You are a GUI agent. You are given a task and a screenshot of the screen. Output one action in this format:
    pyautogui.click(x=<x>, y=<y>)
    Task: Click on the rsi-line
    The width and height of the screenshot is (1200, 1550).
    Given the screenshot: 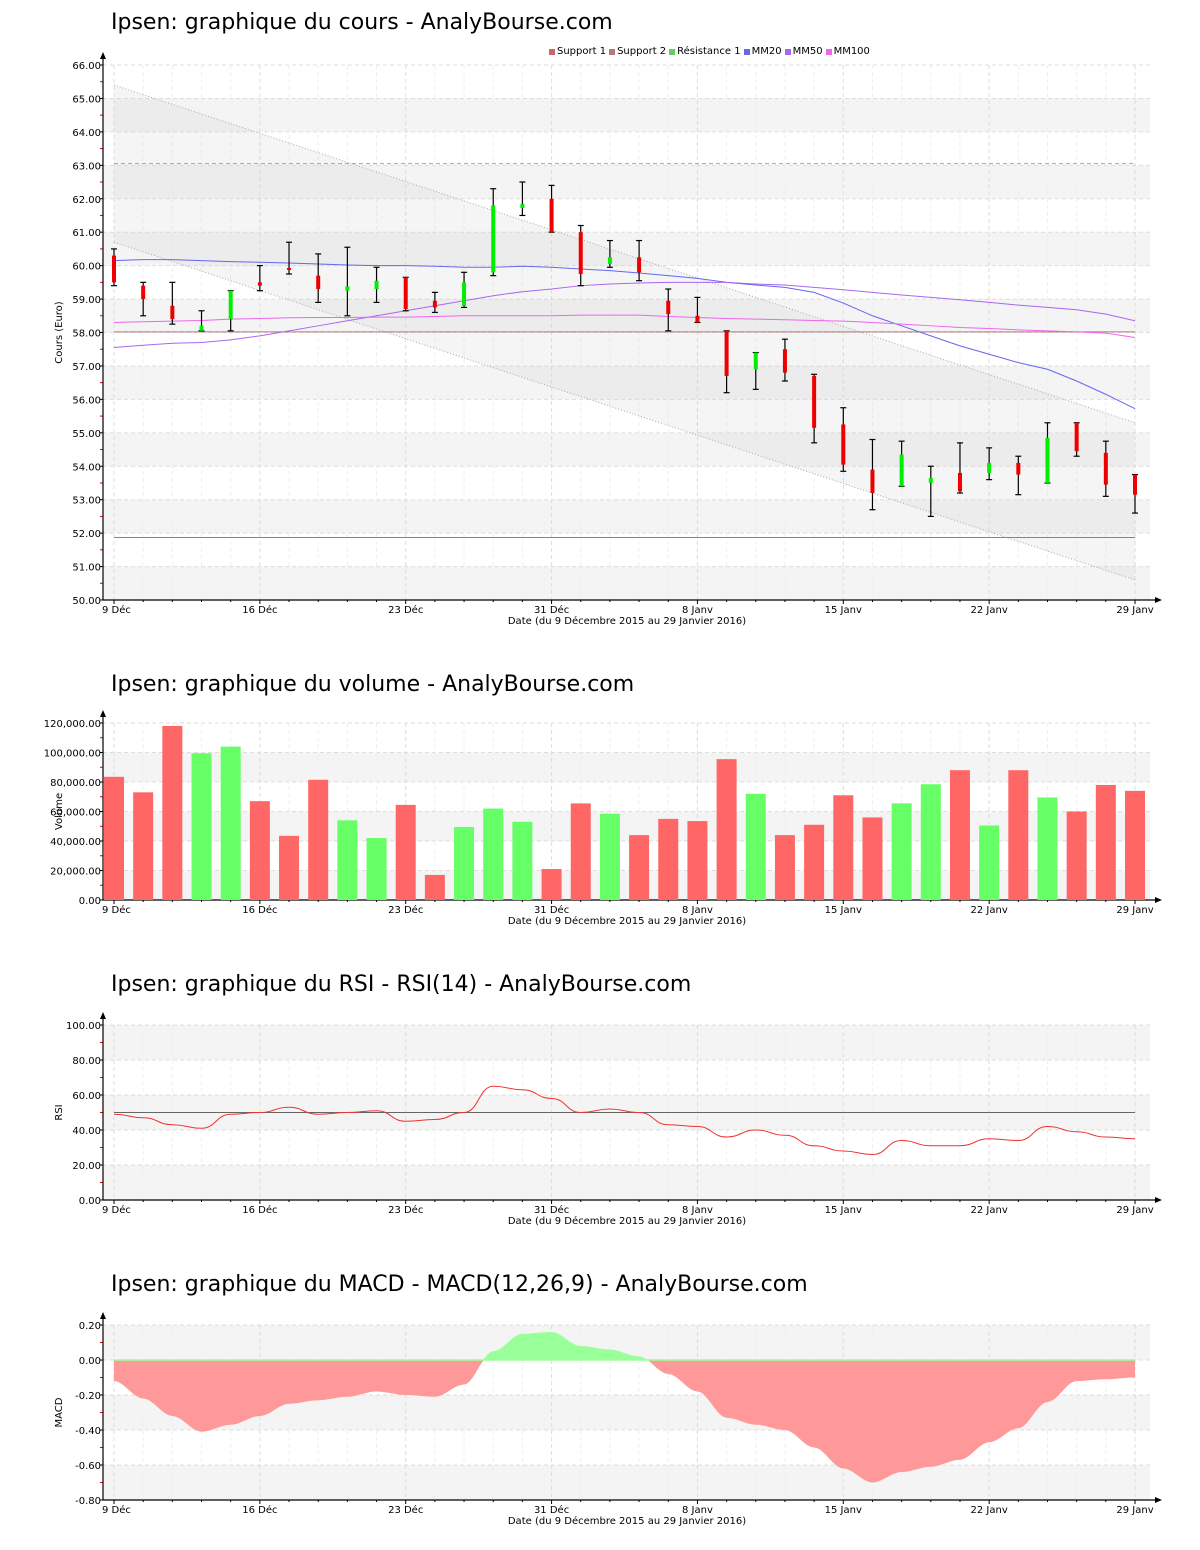 What is the action you would take?
    pyautogui.click(x=624, y=1120)
    